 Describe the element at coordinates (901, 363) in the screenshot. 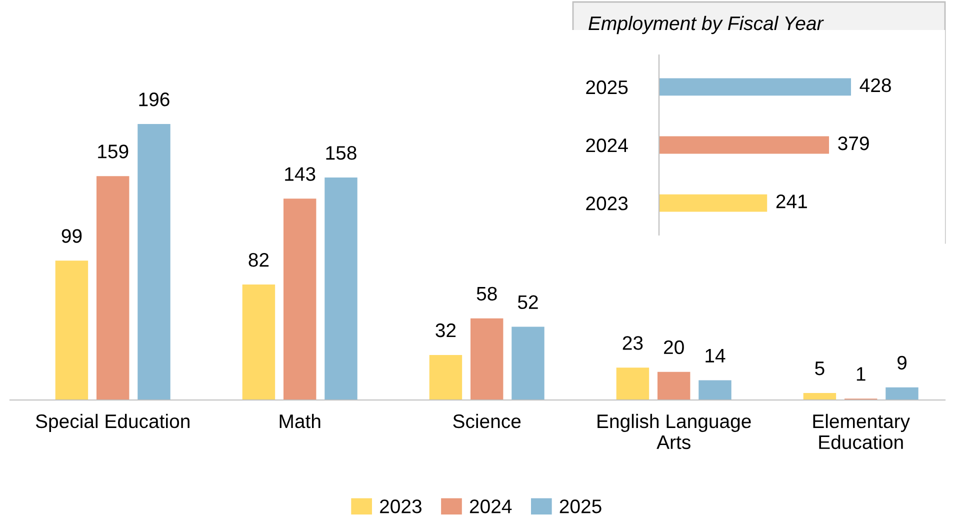

I see `data-label: 9` at that location.